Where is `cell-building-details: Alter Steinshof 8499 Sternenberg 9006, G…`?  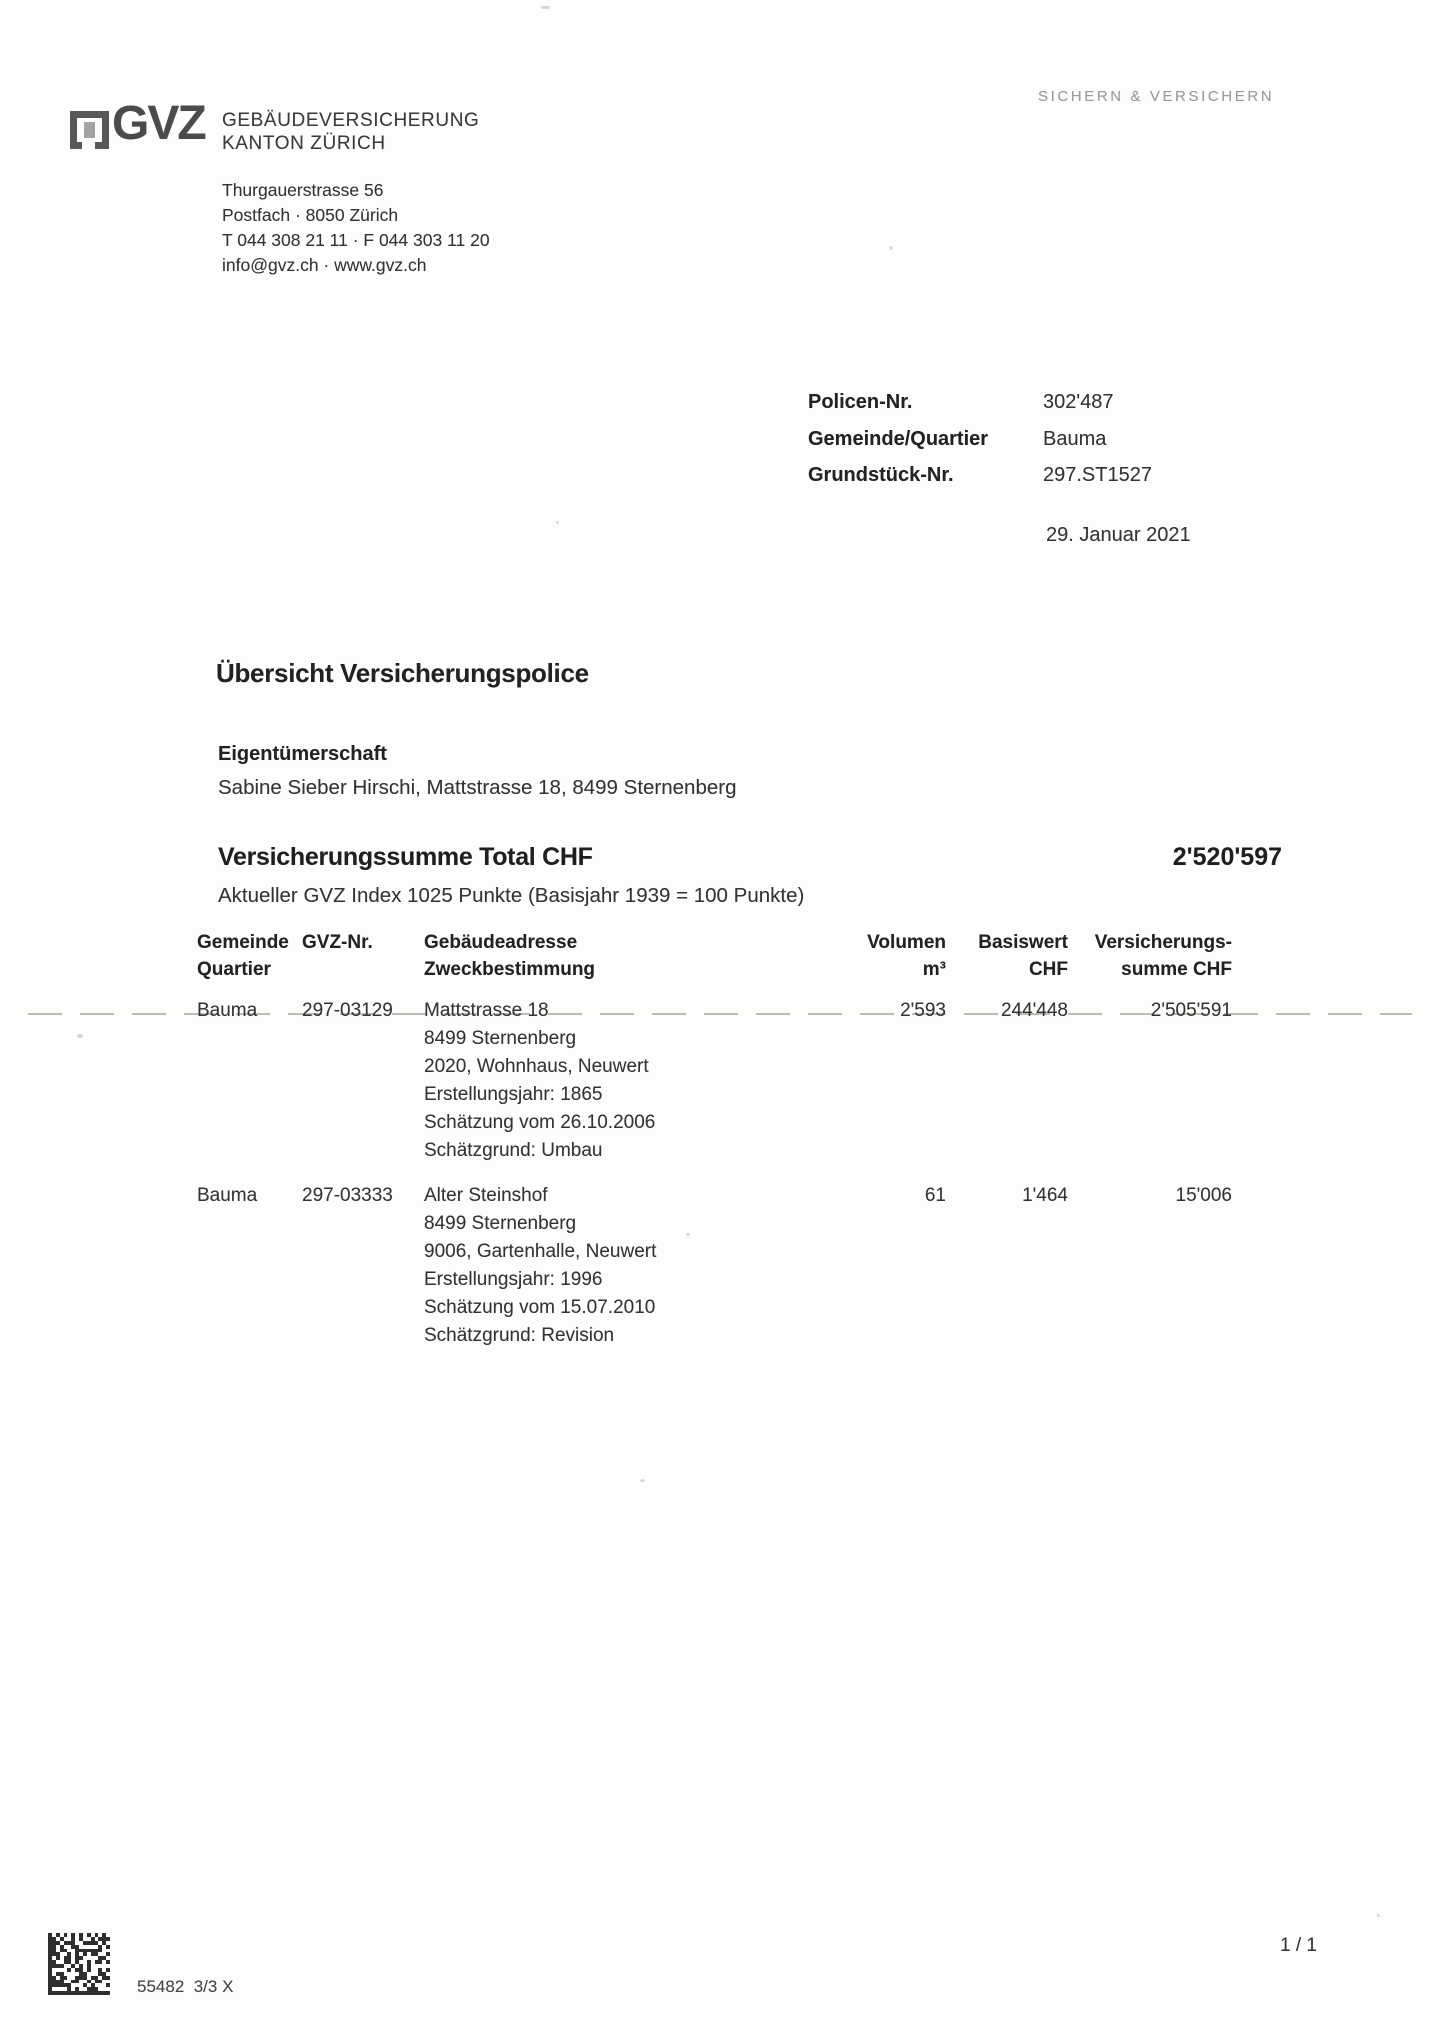 cell-building-details: Alter Steinshof 8499 Sternenberg 9006, G… is located at coordinates (594, 1266).